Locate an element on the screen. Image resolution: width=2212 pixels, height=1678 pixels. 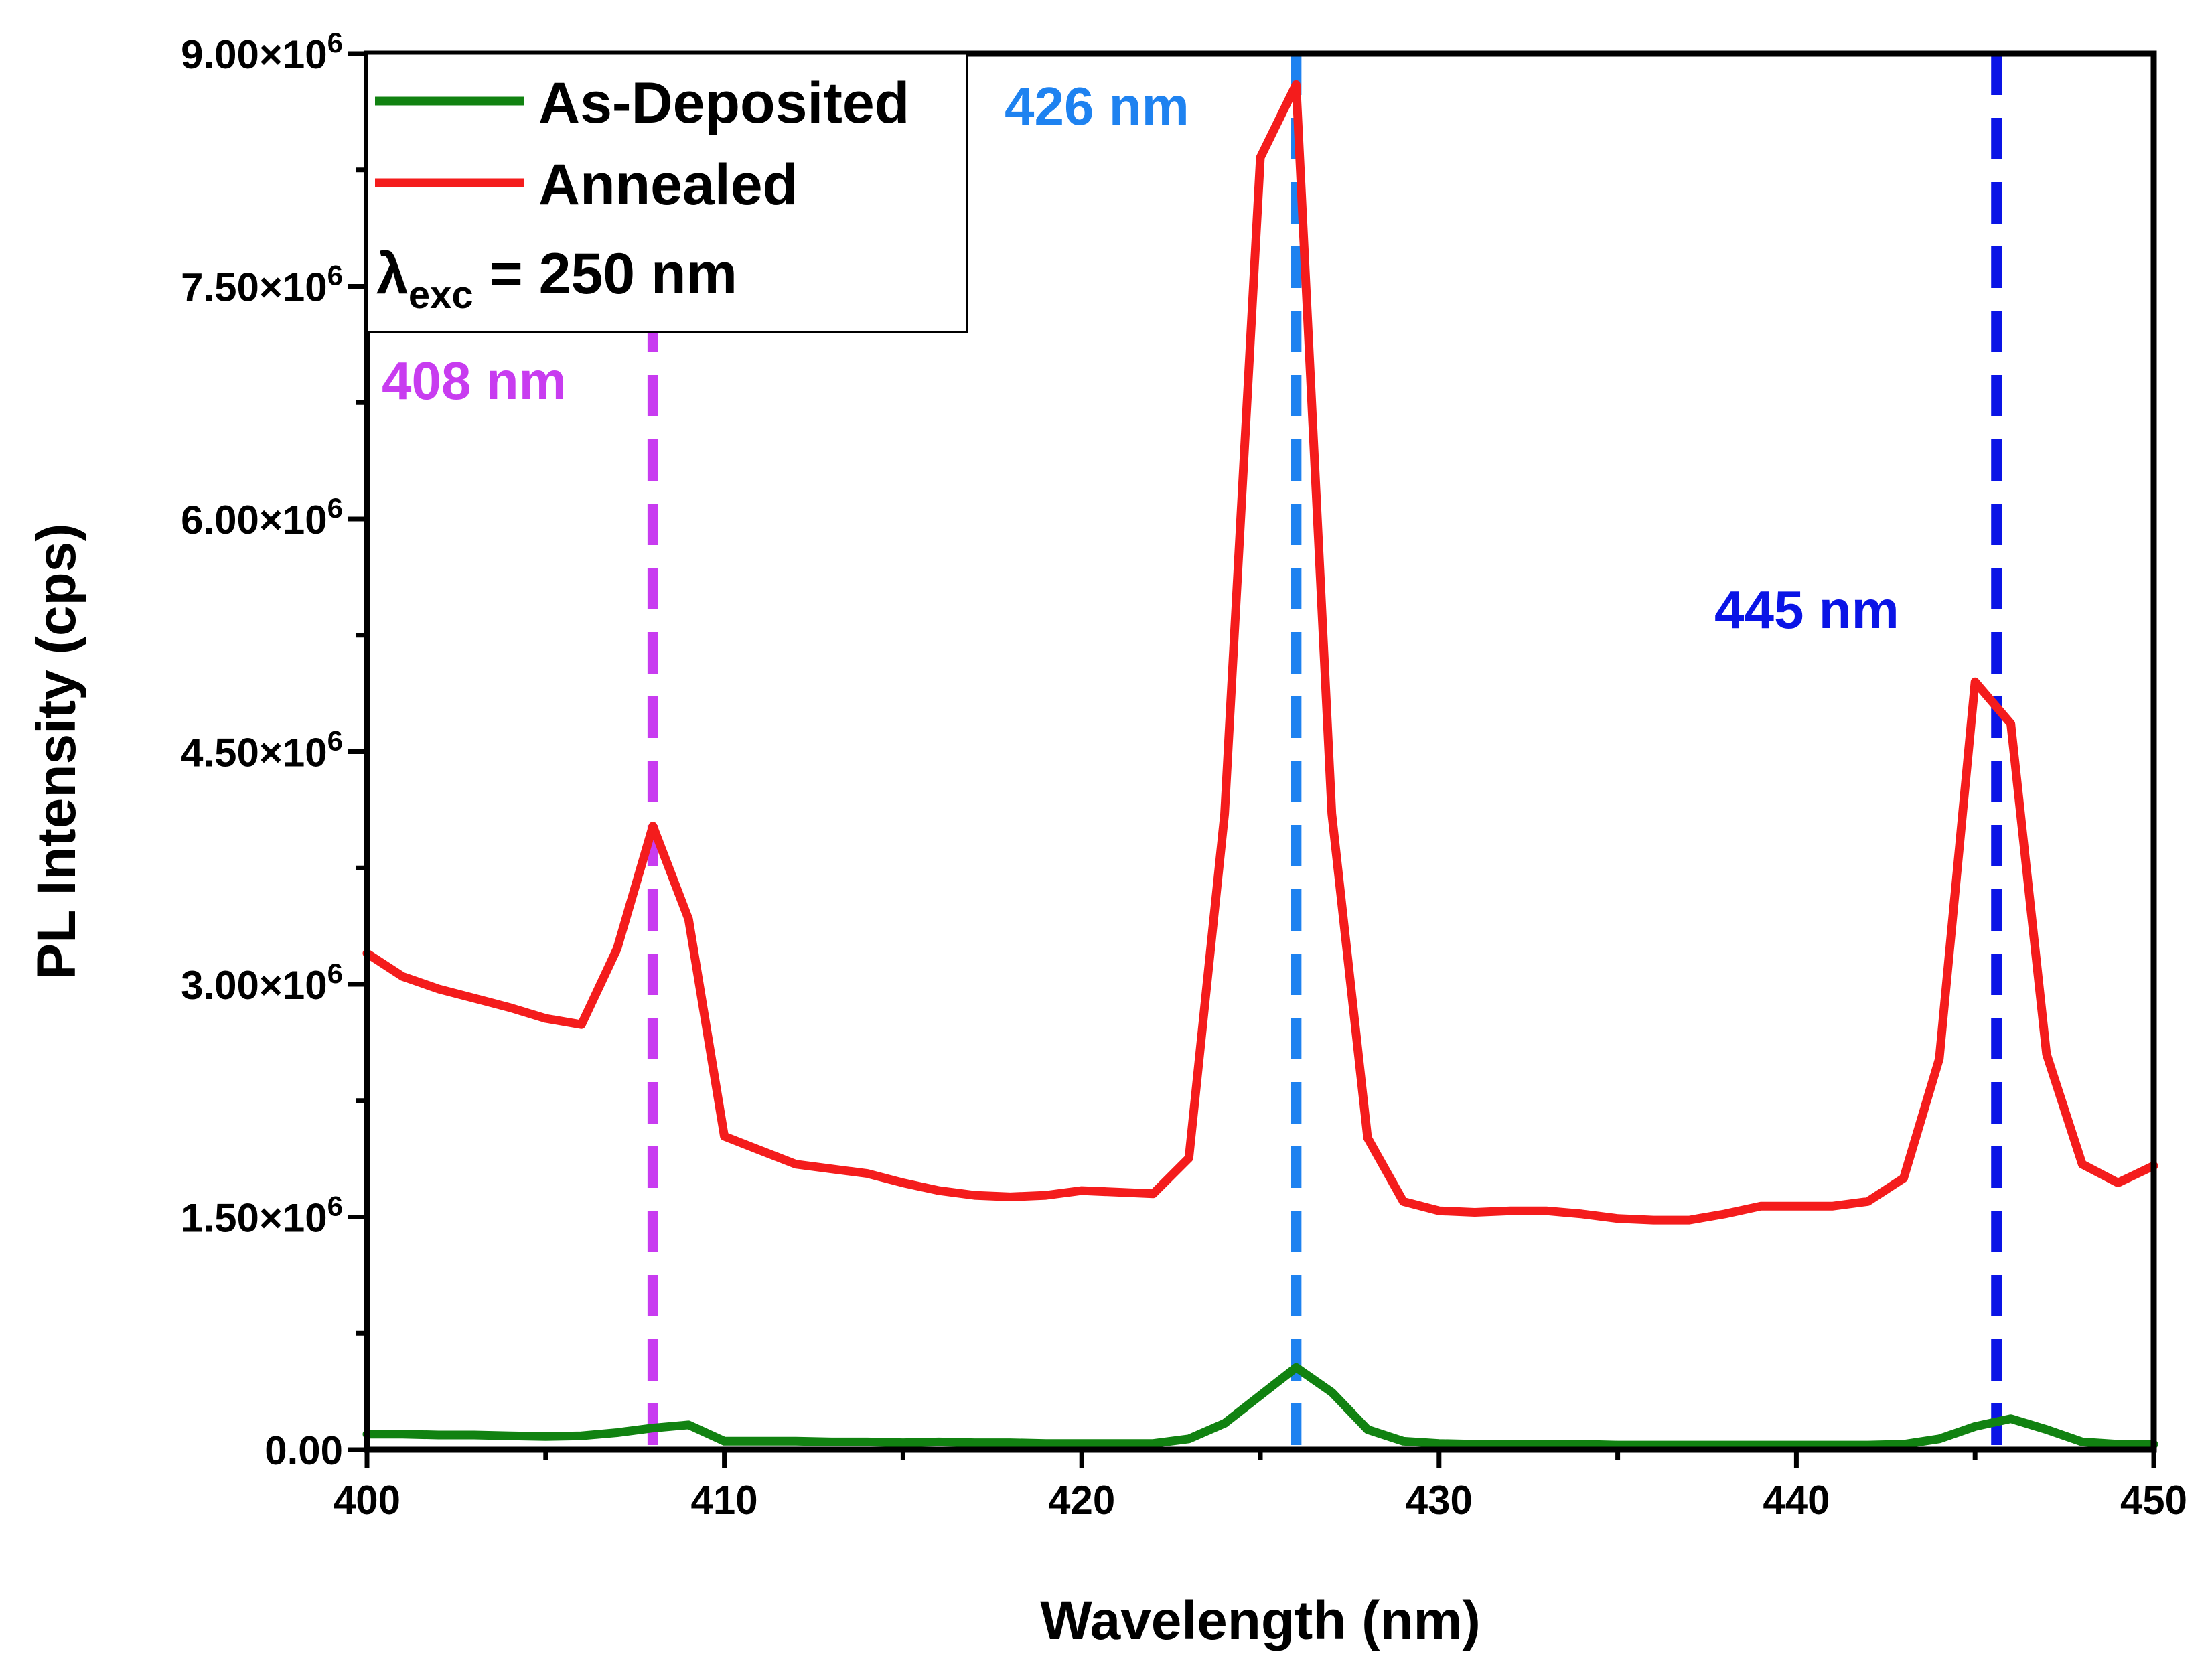
x-tick-label: 450 is located at coordinates (2153, 1500).